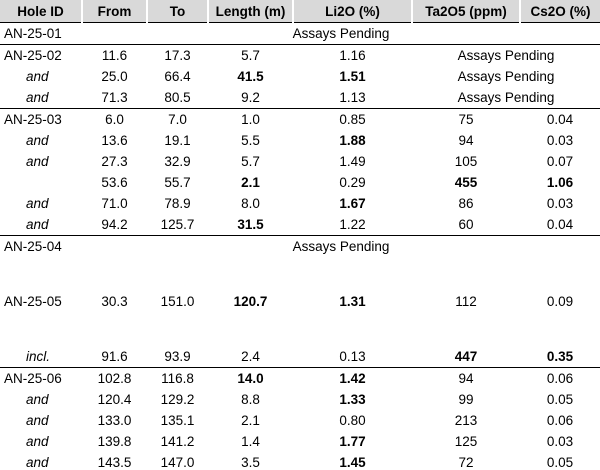 The image size is (600, 470). What do you see at coordinates (300, 76) in the screenshot?
I see `data-row: and 25.0 66.4 41.5 1.51 Assays Pending` at bounding box center [300, 76].